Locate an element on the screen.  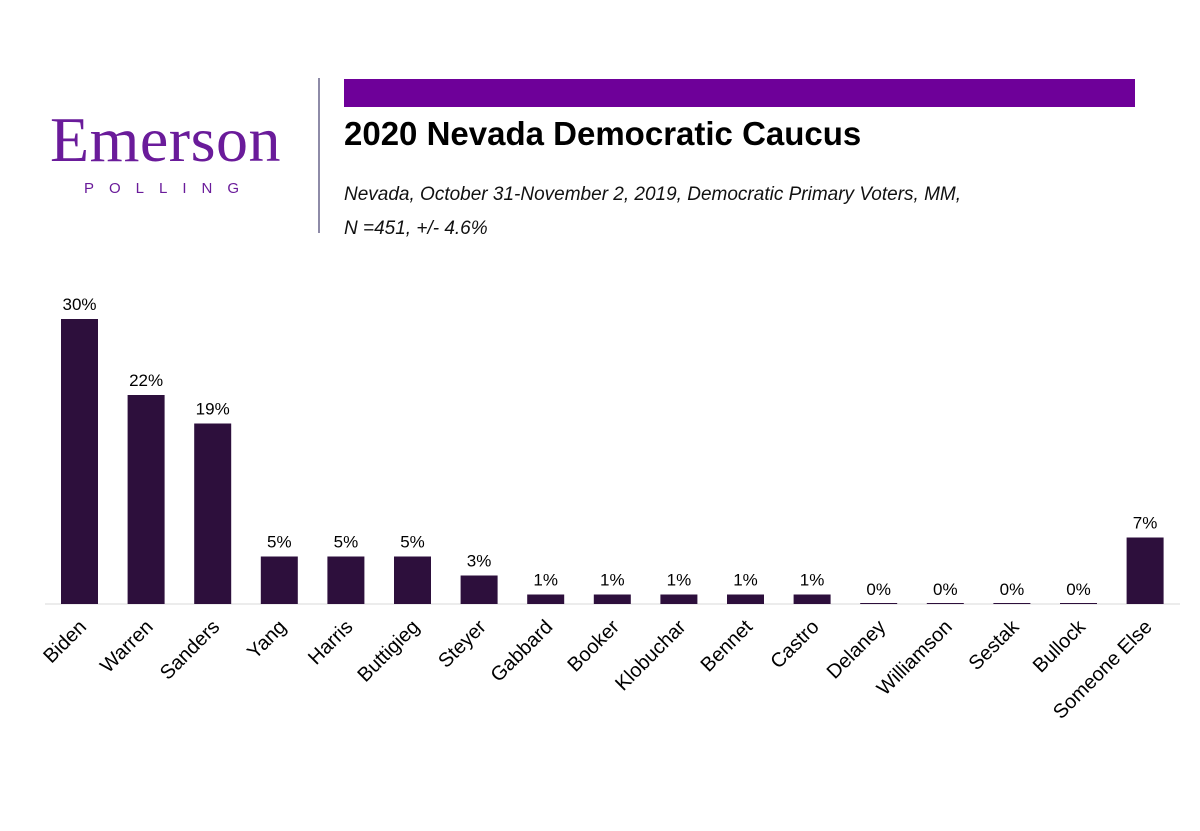
x-tick-label: Bennet is located at coordinates (727, 646).